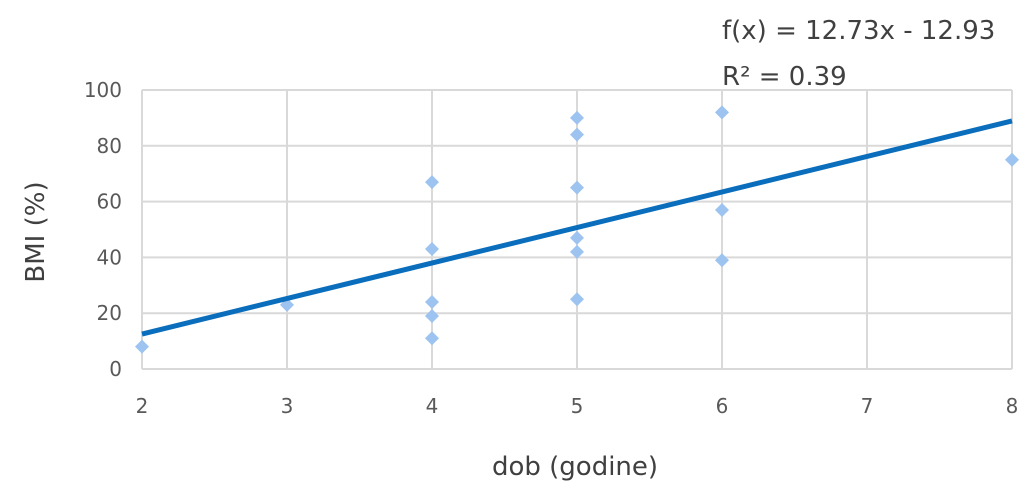  What do you see at coordinates (36, 232) in the screenshot?
I see `y-axis-label: BMI (%)` at bounding box center [36, 232].